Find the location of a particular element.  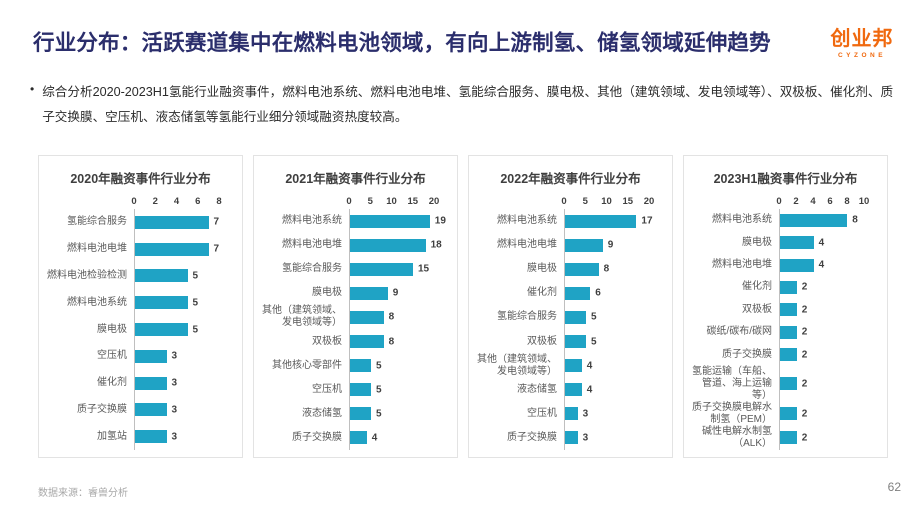

bar-row: 质子交换膜电解水制氢（PEM） 2 is located at coordinates (785, 413).